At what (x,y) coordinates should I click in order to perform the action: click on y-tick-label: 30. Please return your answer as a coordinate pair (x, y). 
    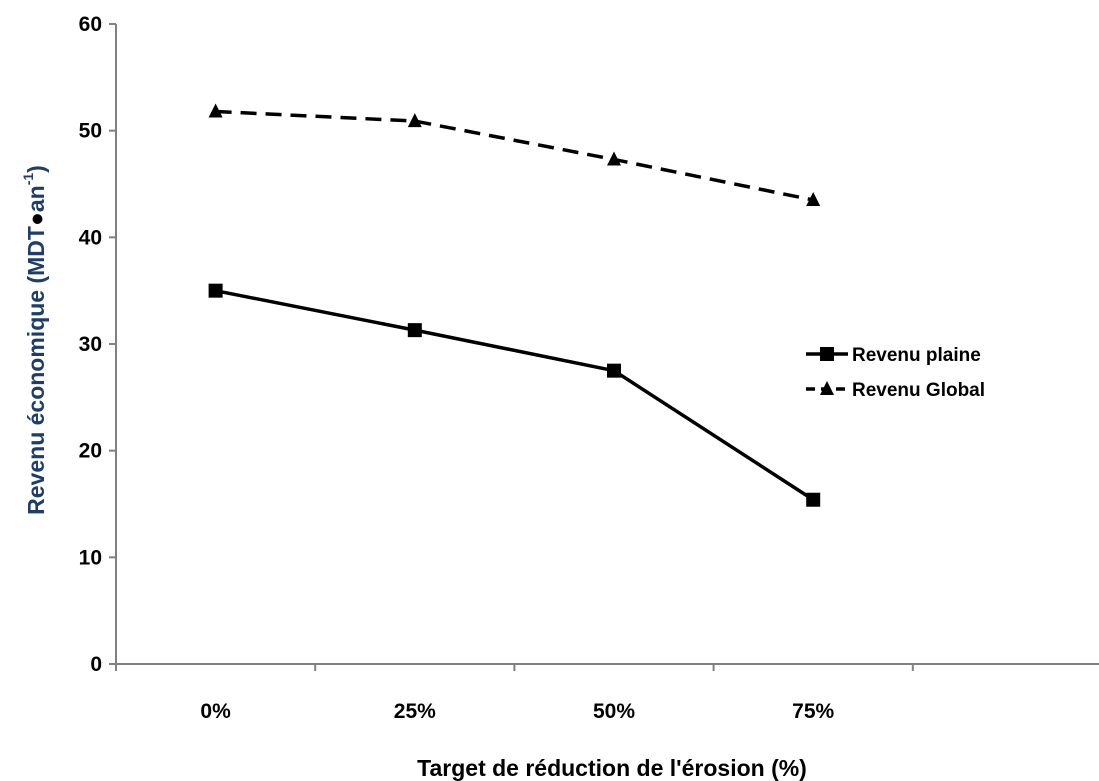
    Looking at the image, I should click on (90, 344).